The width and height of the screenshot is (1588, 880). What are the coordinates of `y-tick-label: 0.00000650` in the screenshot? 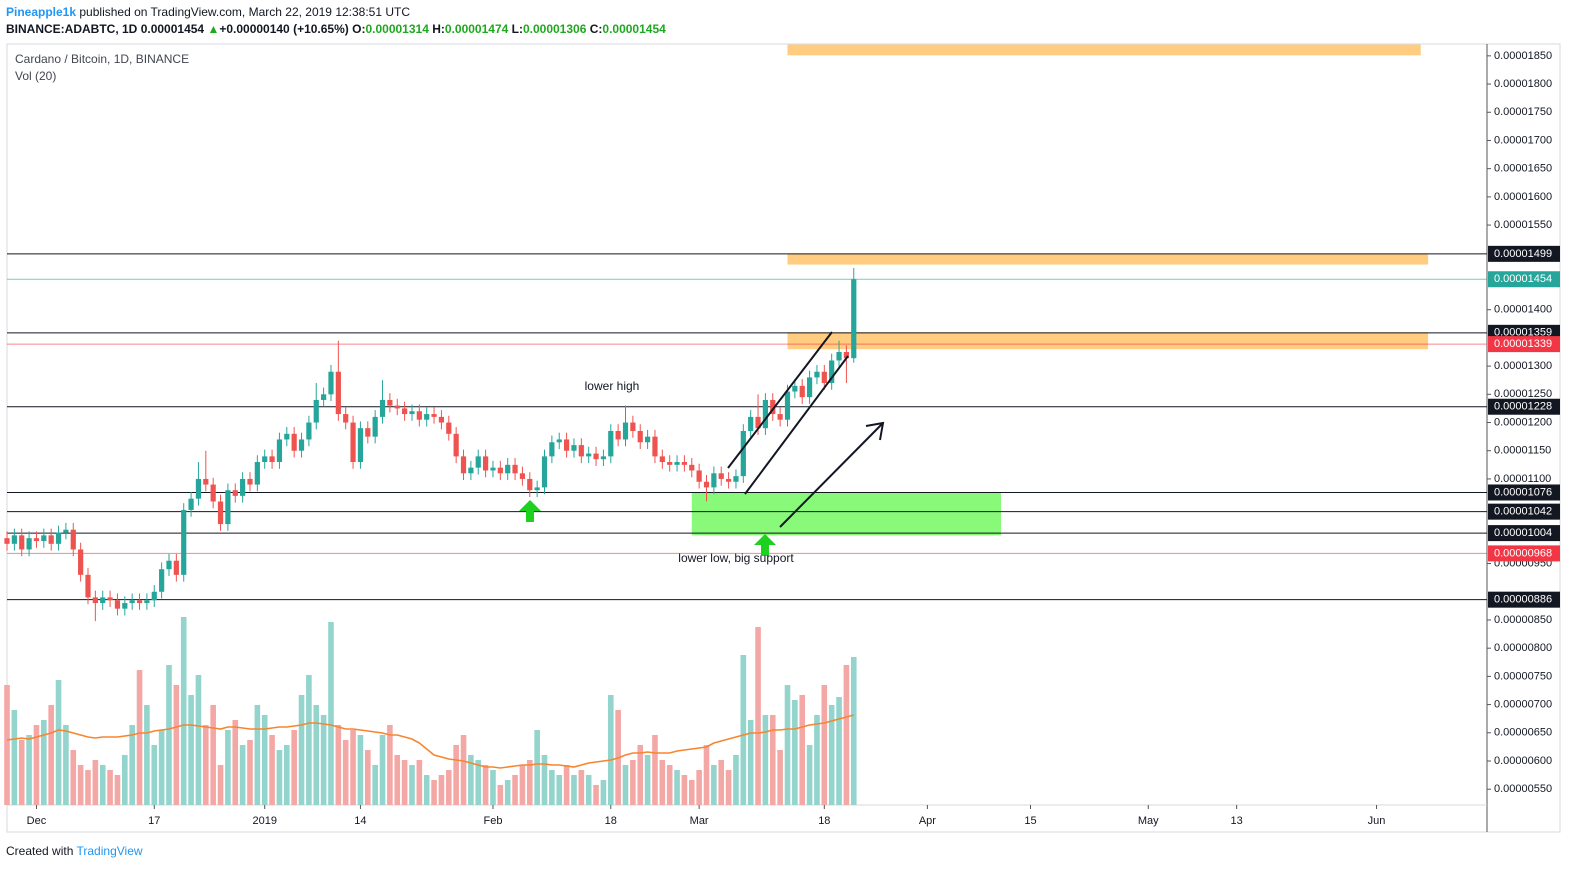 It's located at (1523, 733).